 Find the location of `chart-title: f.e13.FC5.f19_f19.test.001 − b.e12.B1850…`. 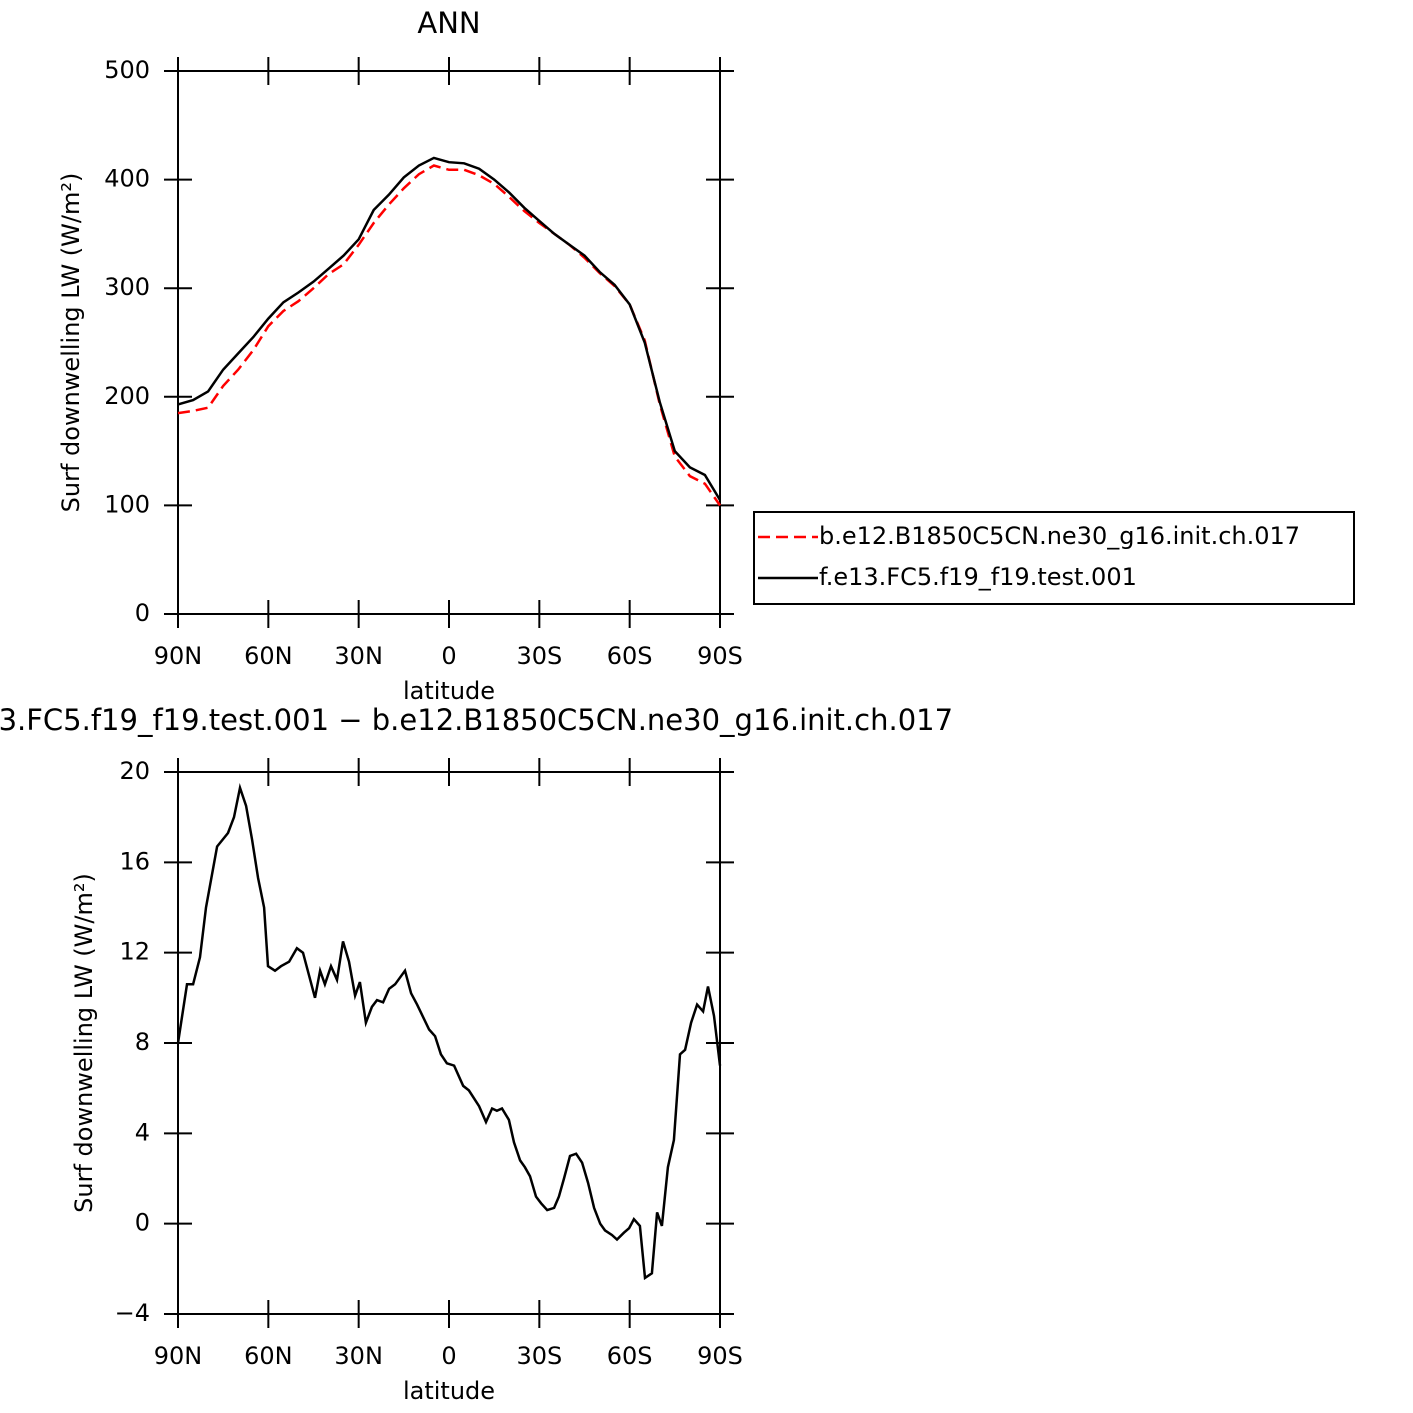

chart-title: f.e13.FC5.f19_f19.test.001 − b.e12.B1850… is located at coordinates (476, 720).